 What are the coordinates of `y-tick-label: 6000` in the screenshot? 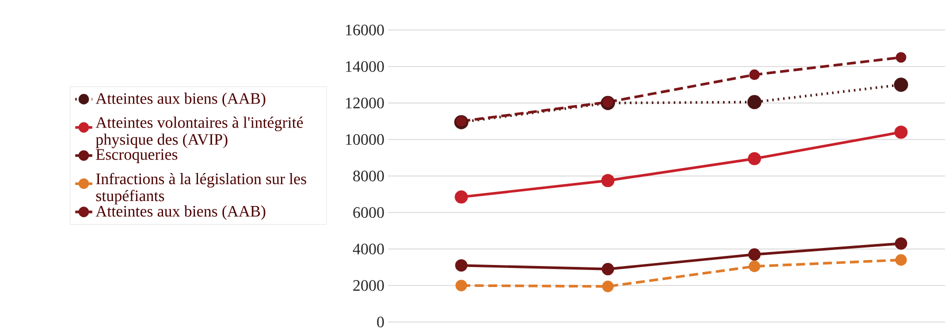 It's located at (368, 212).